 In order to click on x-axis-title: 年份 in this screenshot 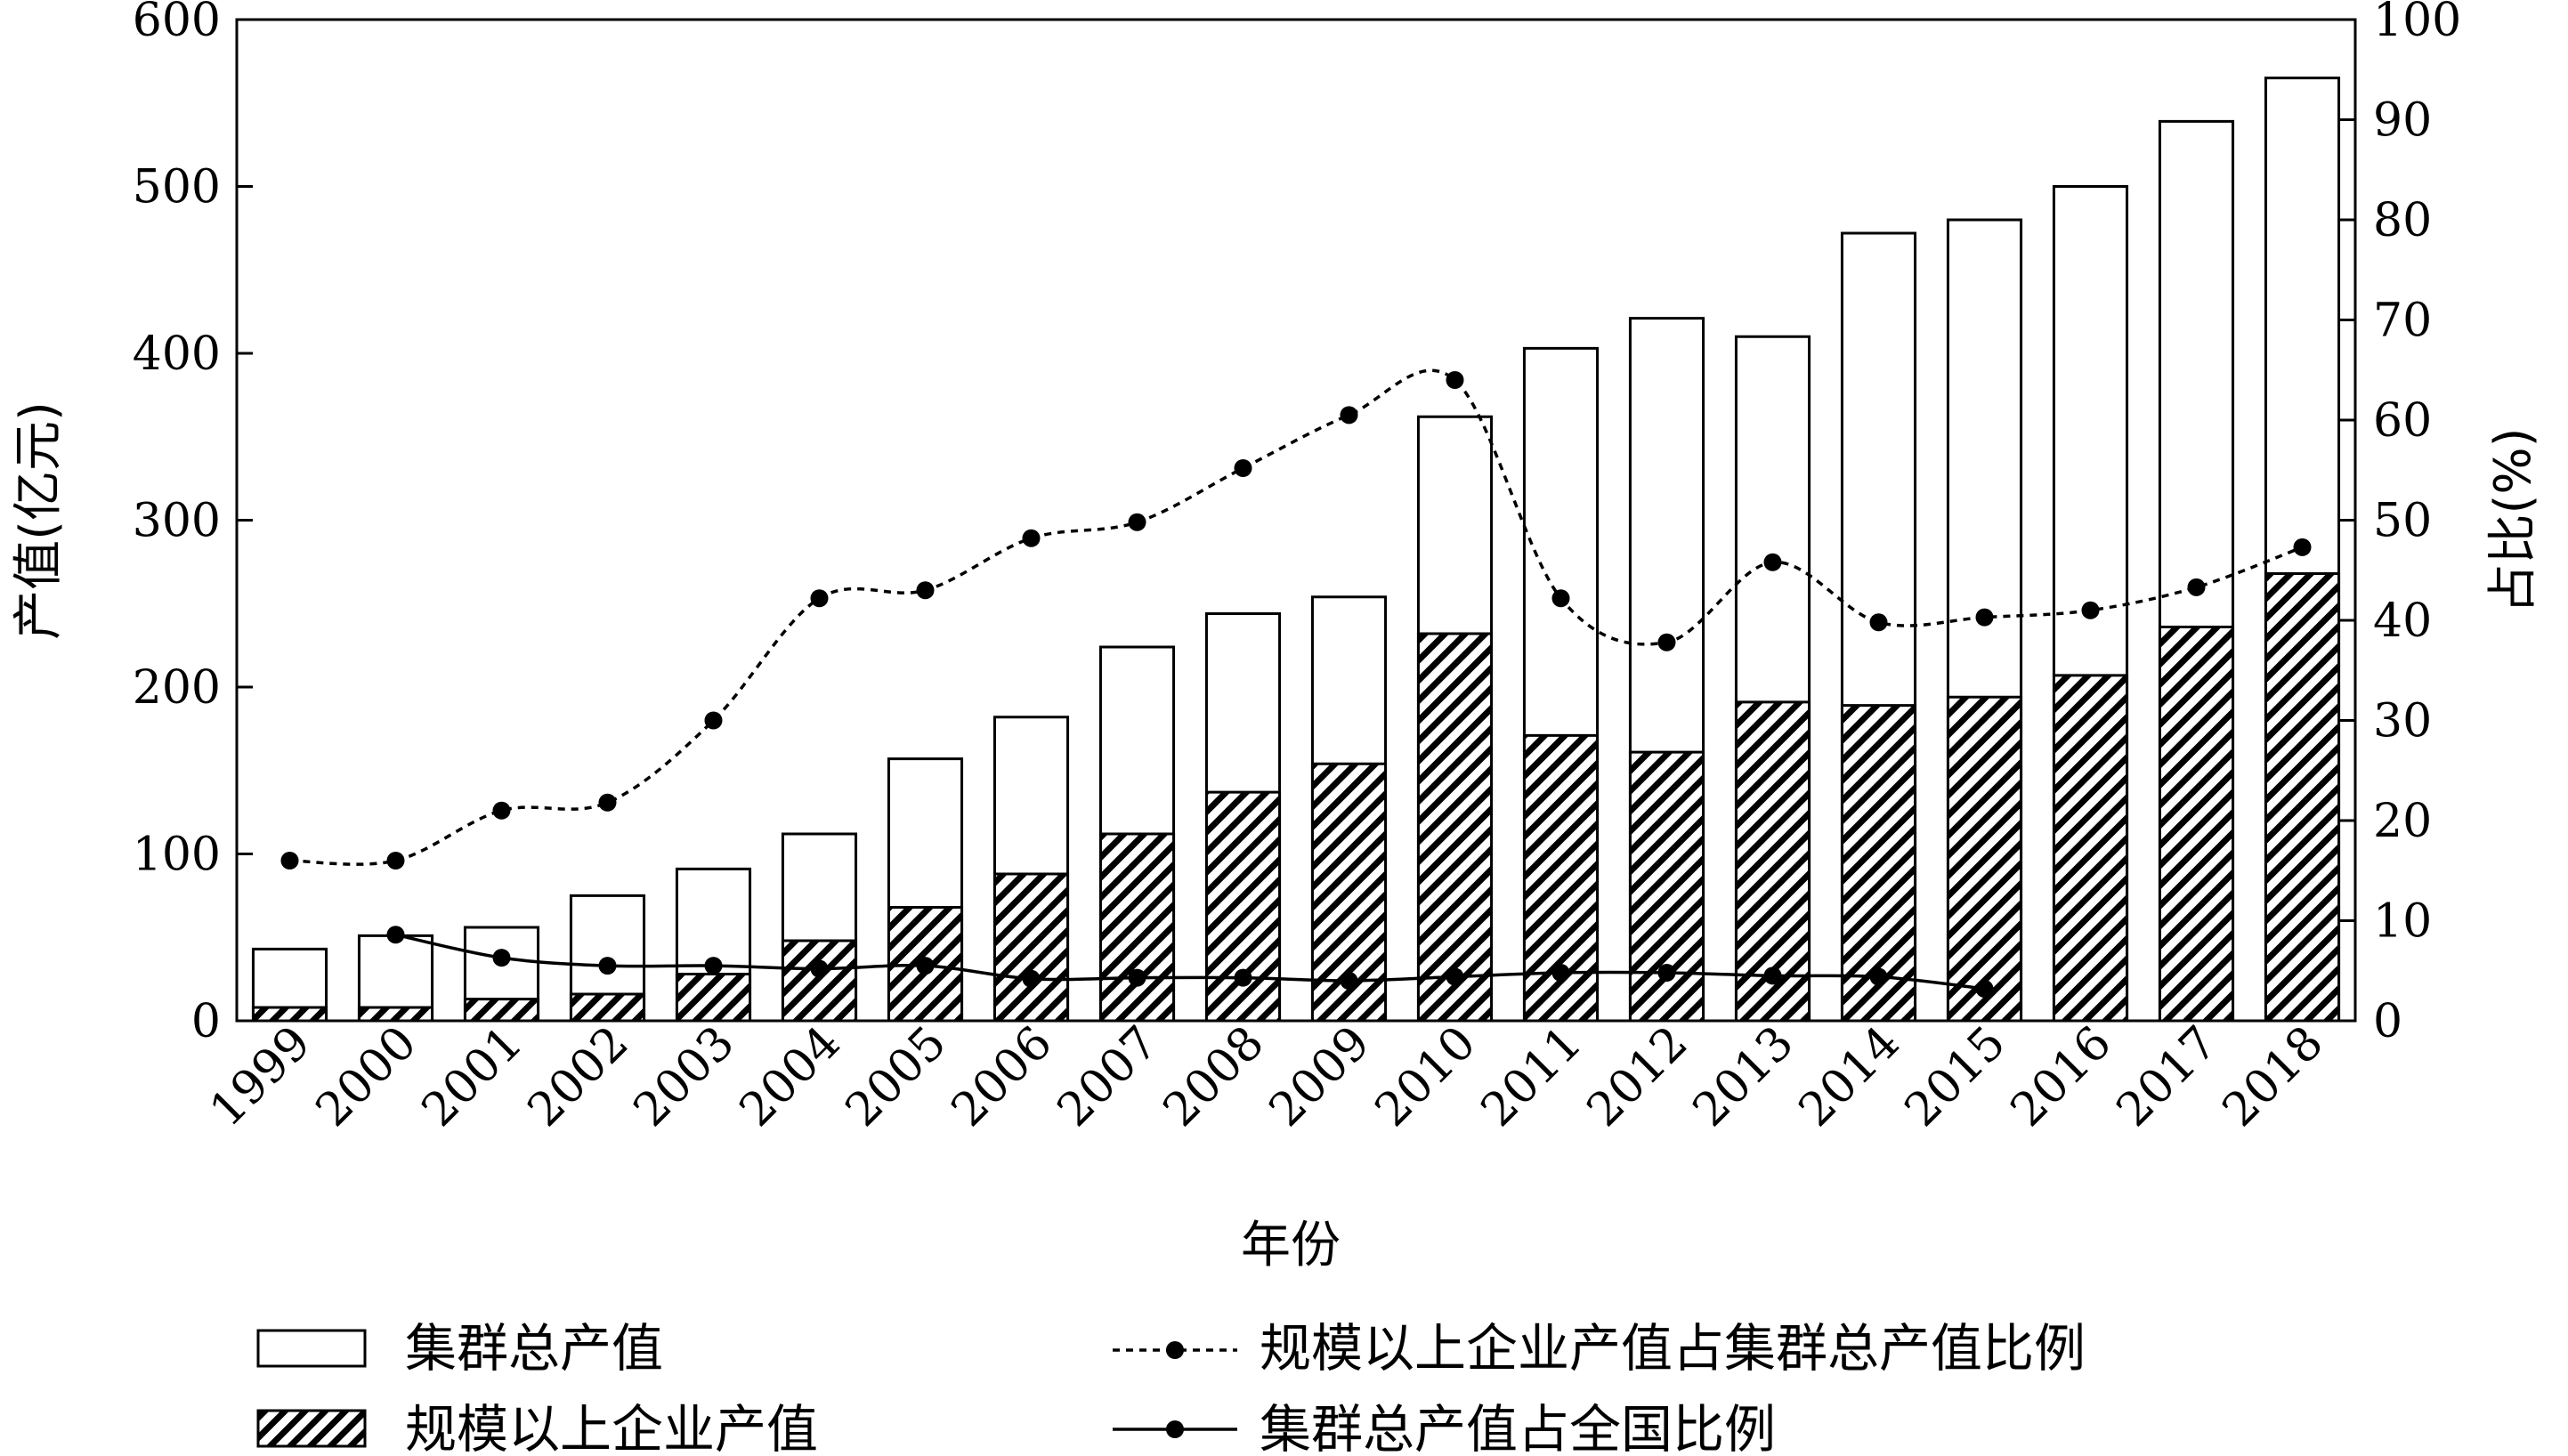, I will do `click(1291, 1245)`.